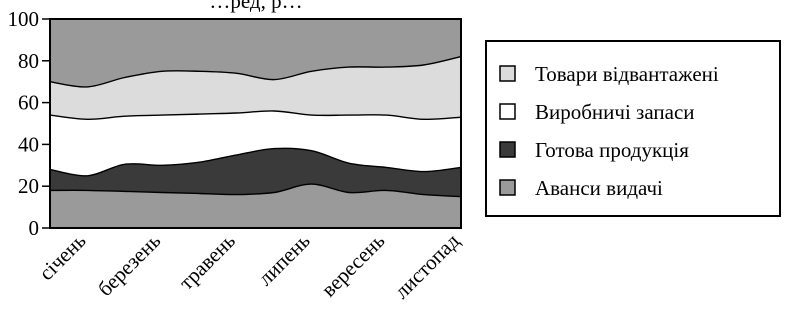 This screenshot has height=330, width=787. I want to click on y-tick-label: 60, so click(28, 103).